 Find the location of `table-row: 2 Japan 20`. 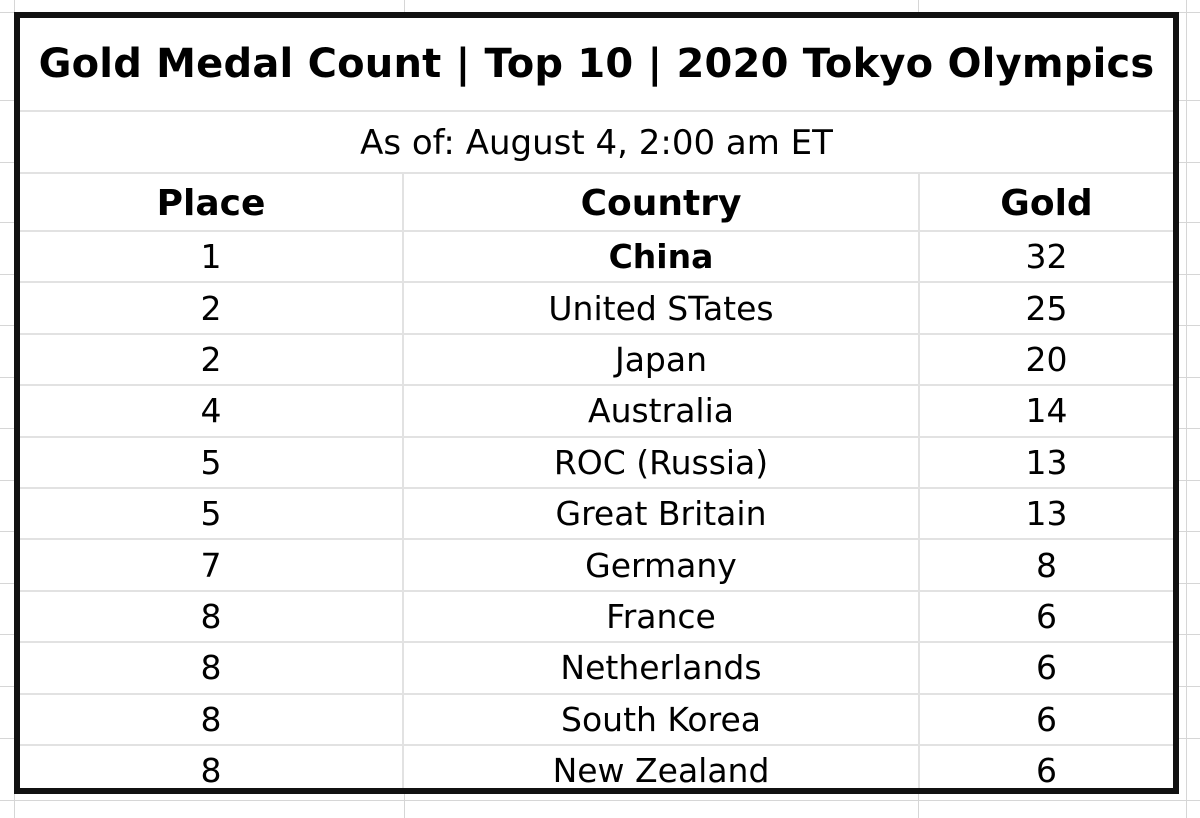

table-row: 2 Japan 20 is located at coordinates (596, 358).